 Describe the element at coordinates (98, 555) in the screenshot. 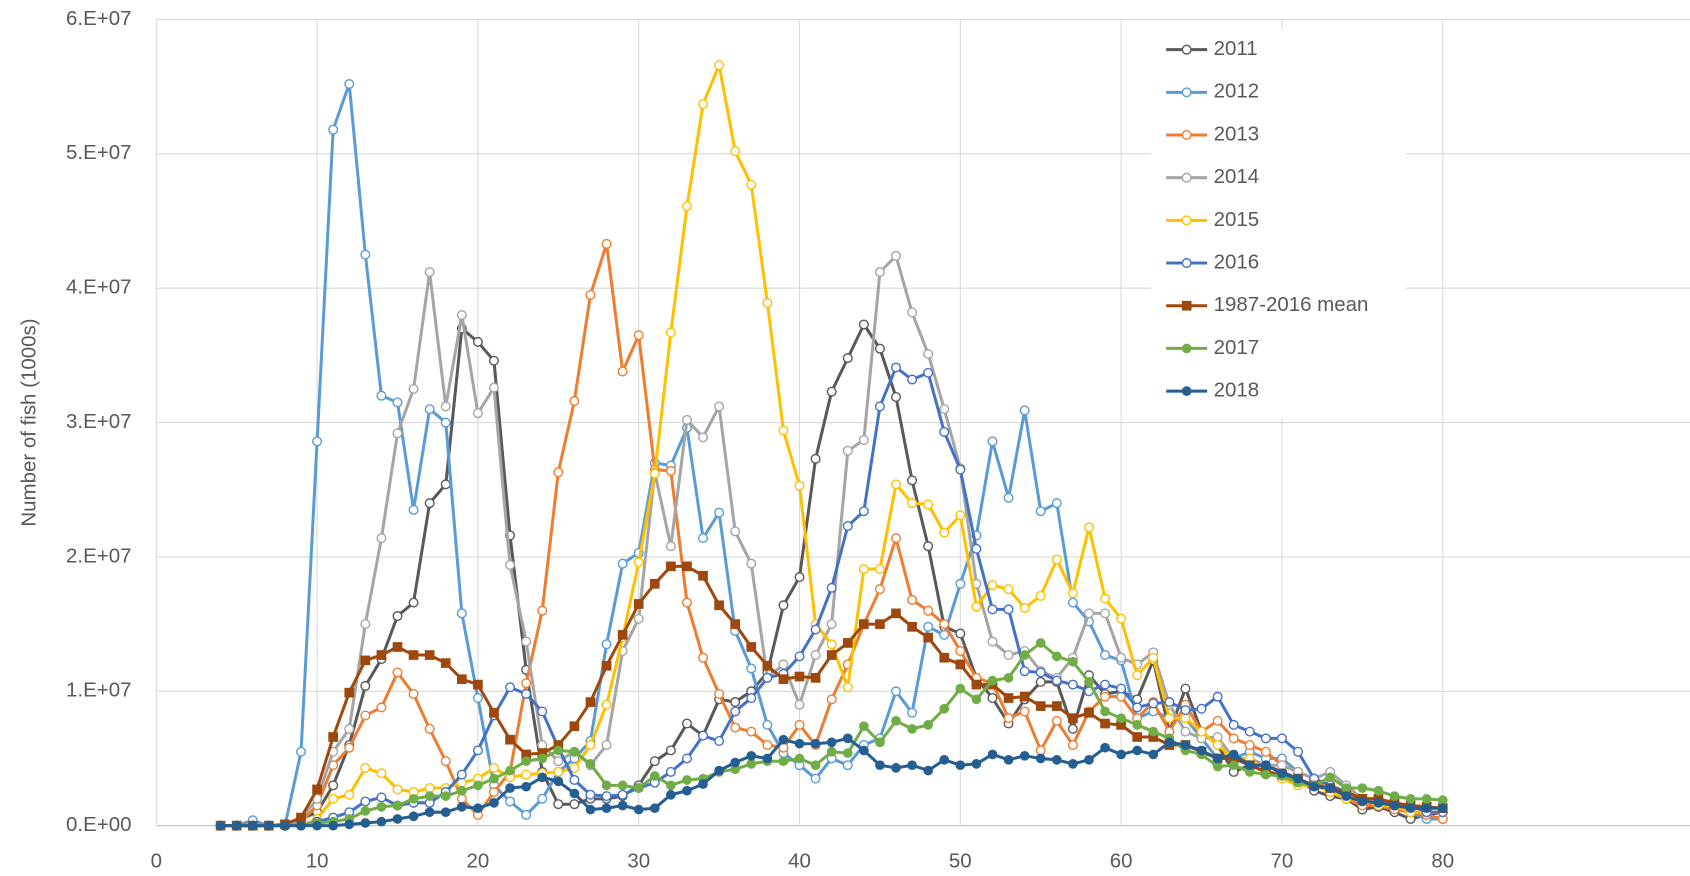

I see `y-tick-label: 2.E+07` at that location.